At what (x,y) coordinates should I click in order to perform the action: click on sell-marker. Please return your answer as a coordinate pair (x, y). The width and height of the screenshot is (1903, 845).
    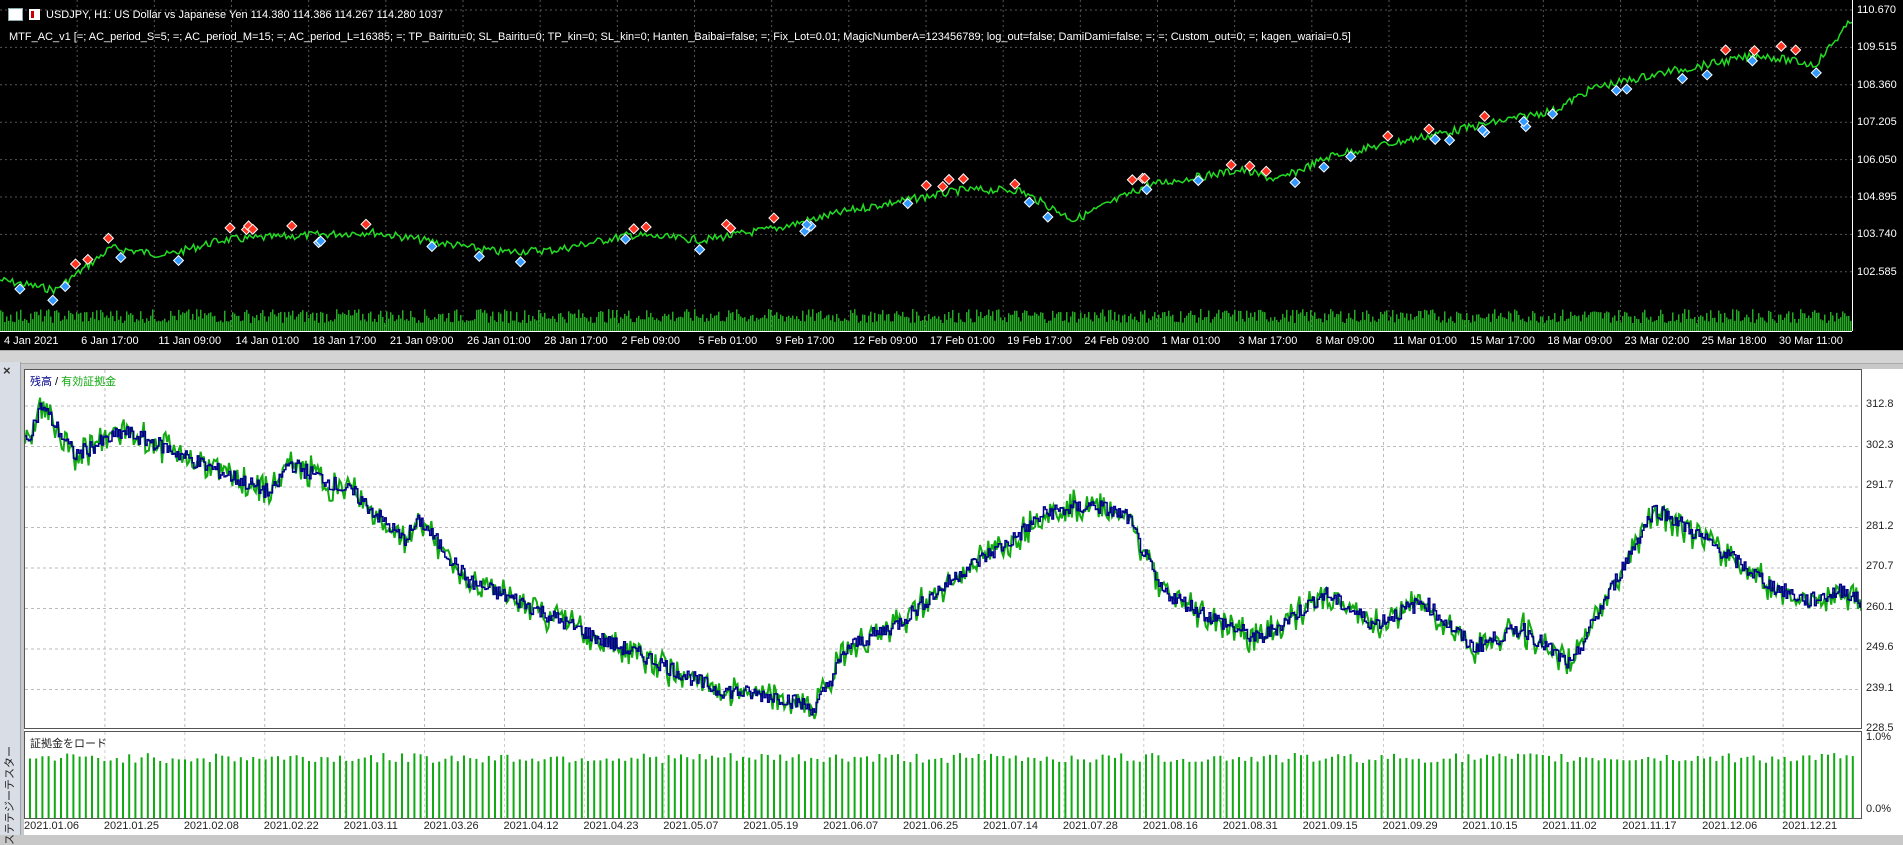
    Looking at the image, I should click on (108, 238).